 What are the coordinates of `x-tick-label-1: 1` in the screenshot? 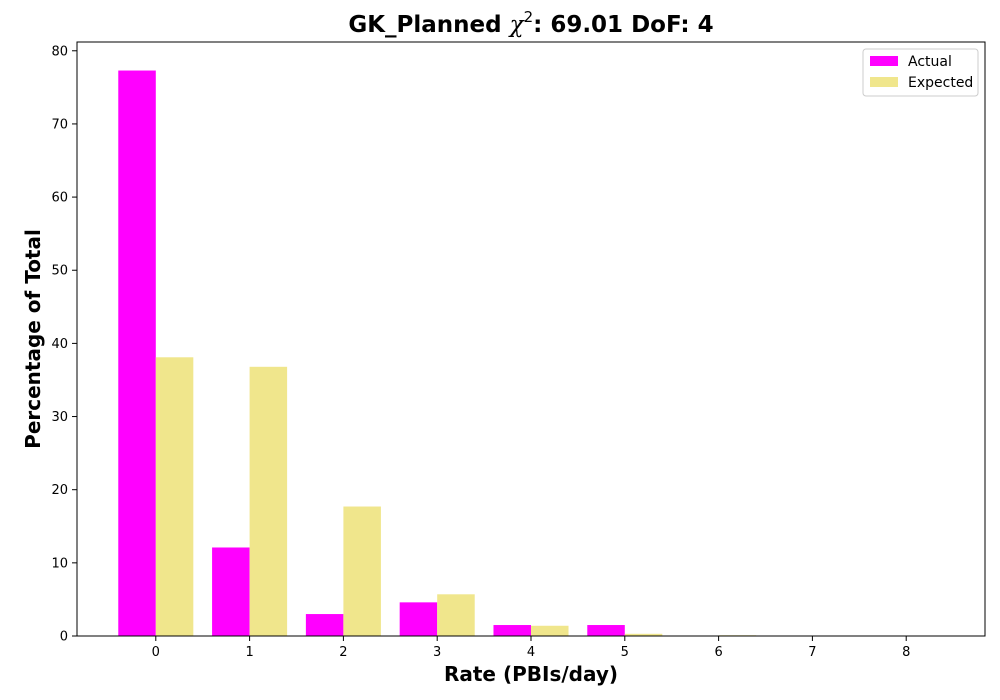 It's located at (249, 652).